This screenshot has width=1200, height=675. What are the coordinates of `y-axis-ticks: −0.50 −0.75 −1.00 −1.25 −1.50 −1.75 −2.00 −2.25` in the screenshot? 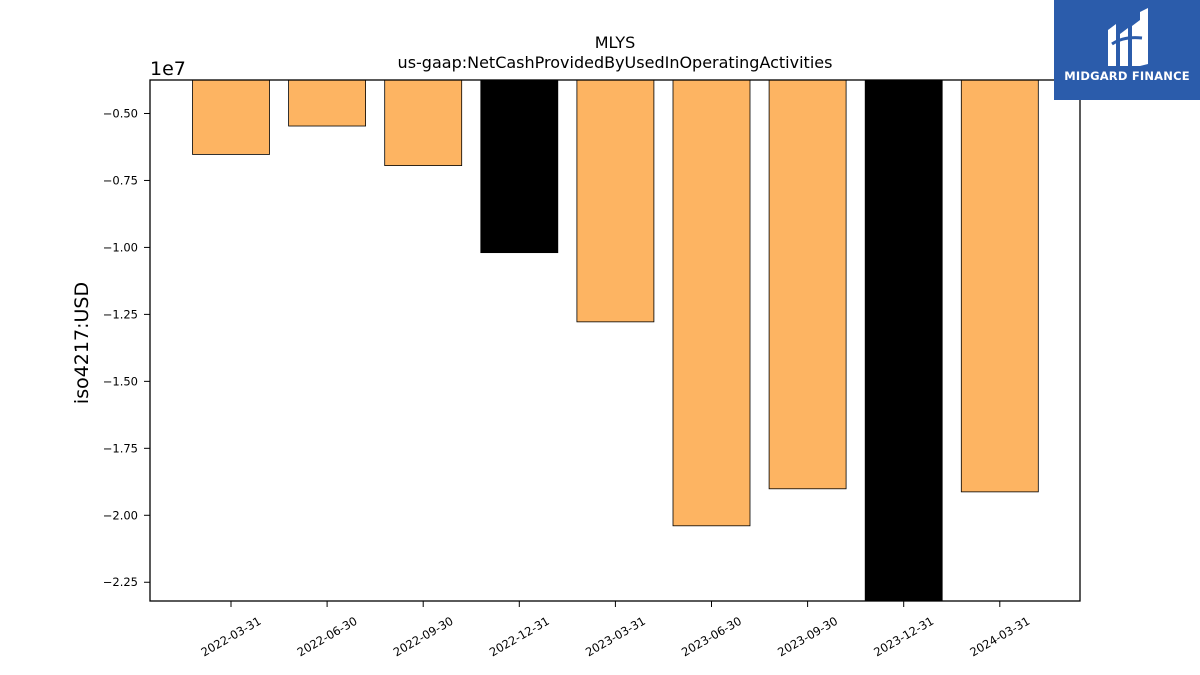 It's located at (126, 347).